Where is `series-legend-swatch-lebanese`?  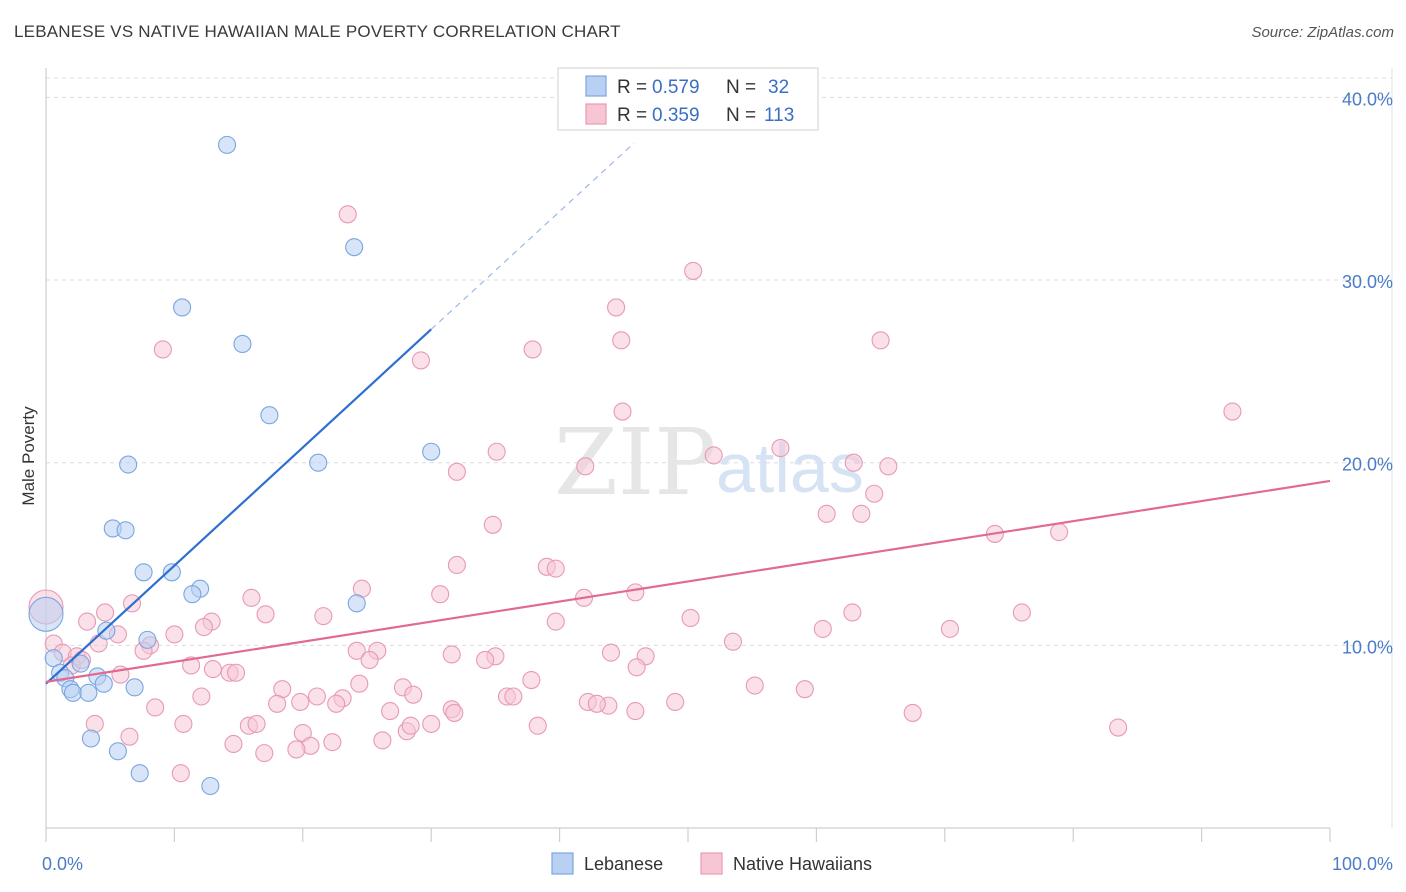 series-legend-swatch-lebanese is located at coordinates (562, 863).